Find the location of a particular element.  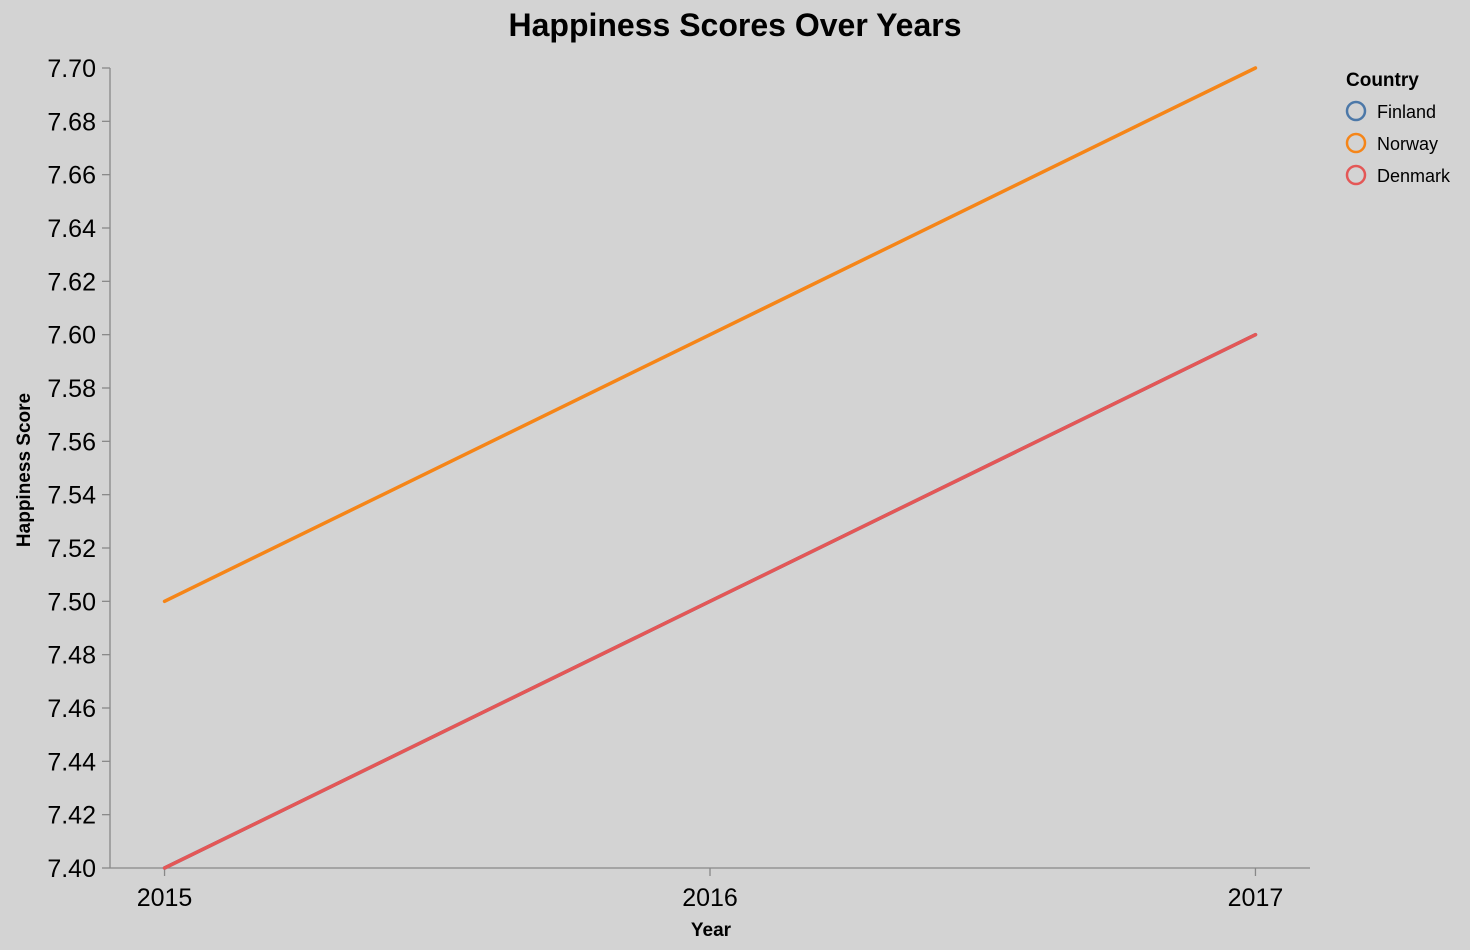

y-tick-label: 7.64 is located at coordinates (71, 229).